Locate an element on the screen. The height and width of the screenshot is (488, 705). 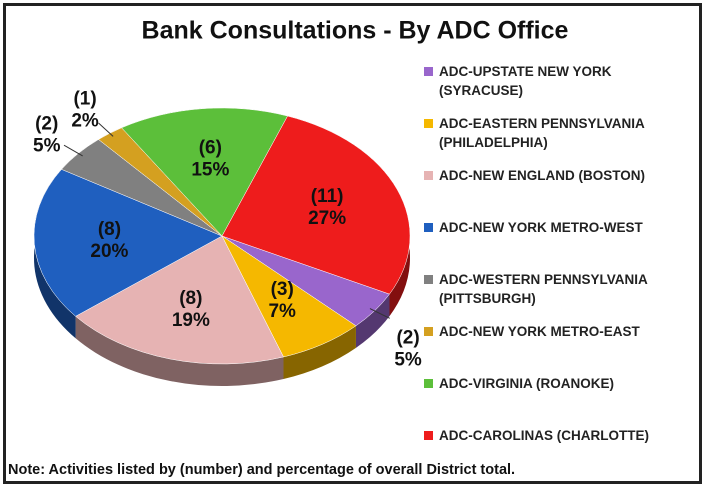
data-label: 7% is located at coordinates (282, 311).